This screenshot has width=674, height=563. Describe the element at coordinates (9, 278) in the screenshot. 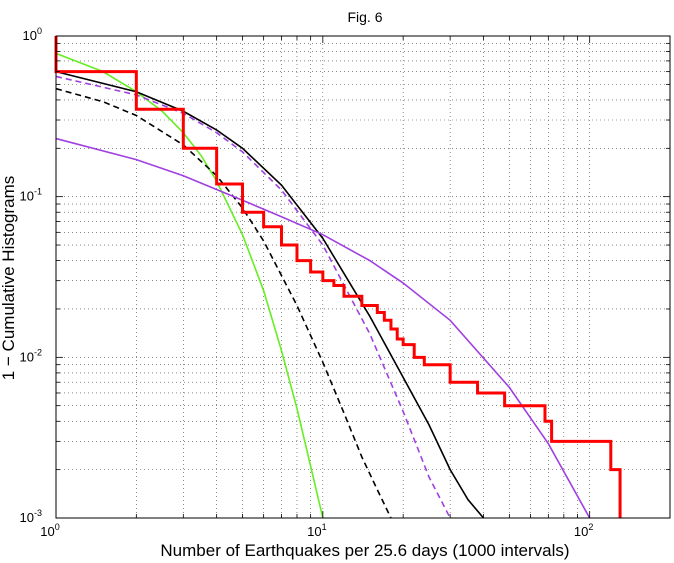

I see `y-axis-label: 1 − Cumulative Histograms` at that location.